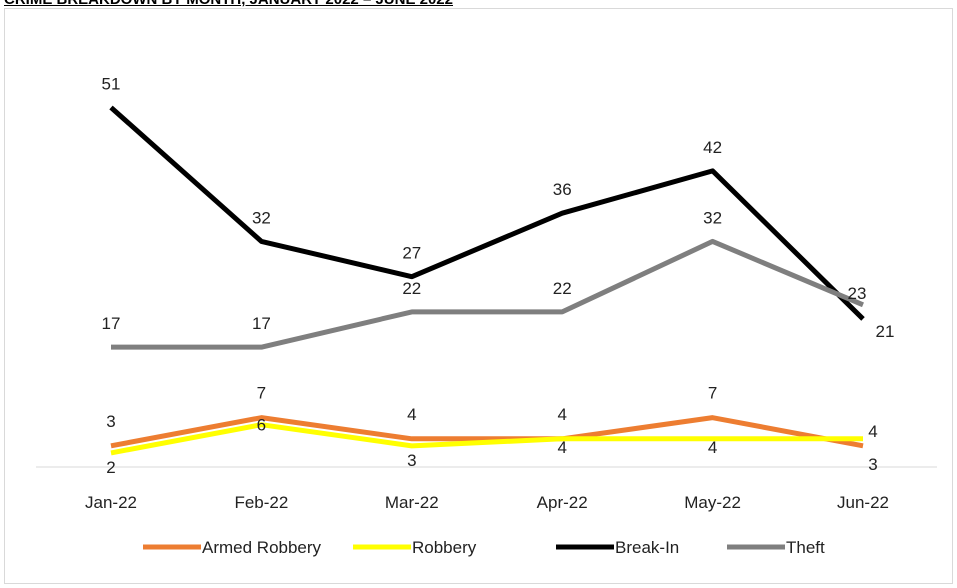 This screenshot has height=588, width=957. Describe the element at coordinates (647, 547) in the screenshot. I see `legend-label: Break-In` at that location.